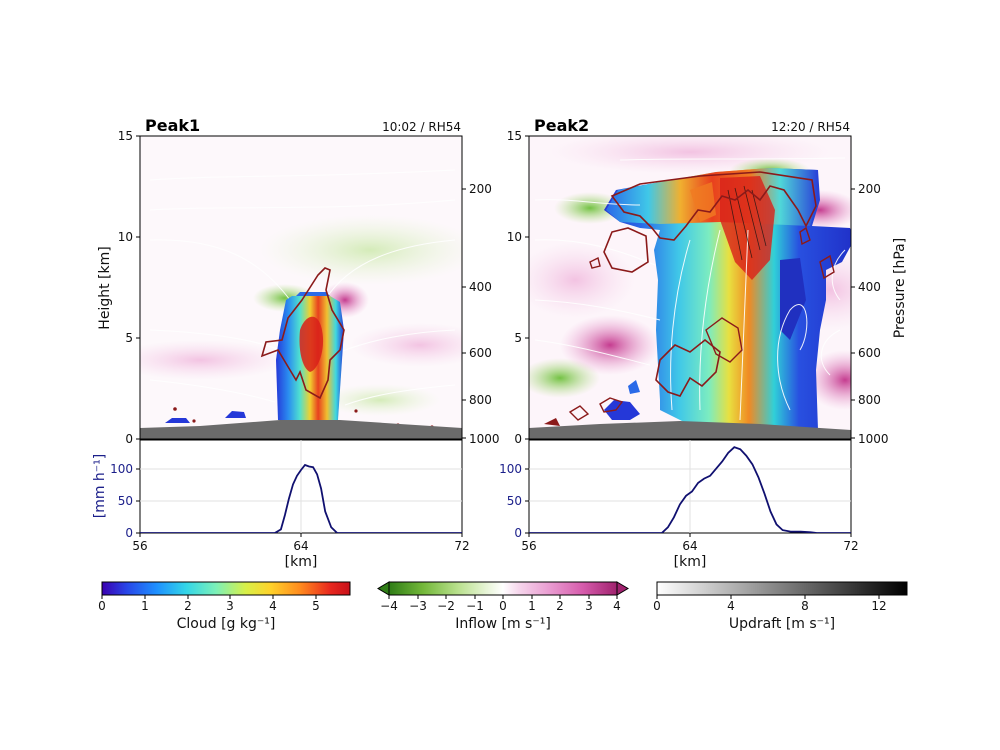 The height and width of the screenshot is (750, 1000). Describe the element at coordinates (100, 486) in the screenshot. I see `rain1-ylabel: [mm h⁻¹]` at that location.